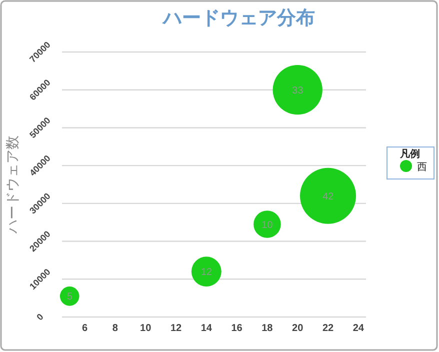 Image resolution: width=439 pixels, height=352 pixels. What do you see at coordinates (298, 90) in the screenshot?
I see `data-label: 33` at bounding box center [298, 90].